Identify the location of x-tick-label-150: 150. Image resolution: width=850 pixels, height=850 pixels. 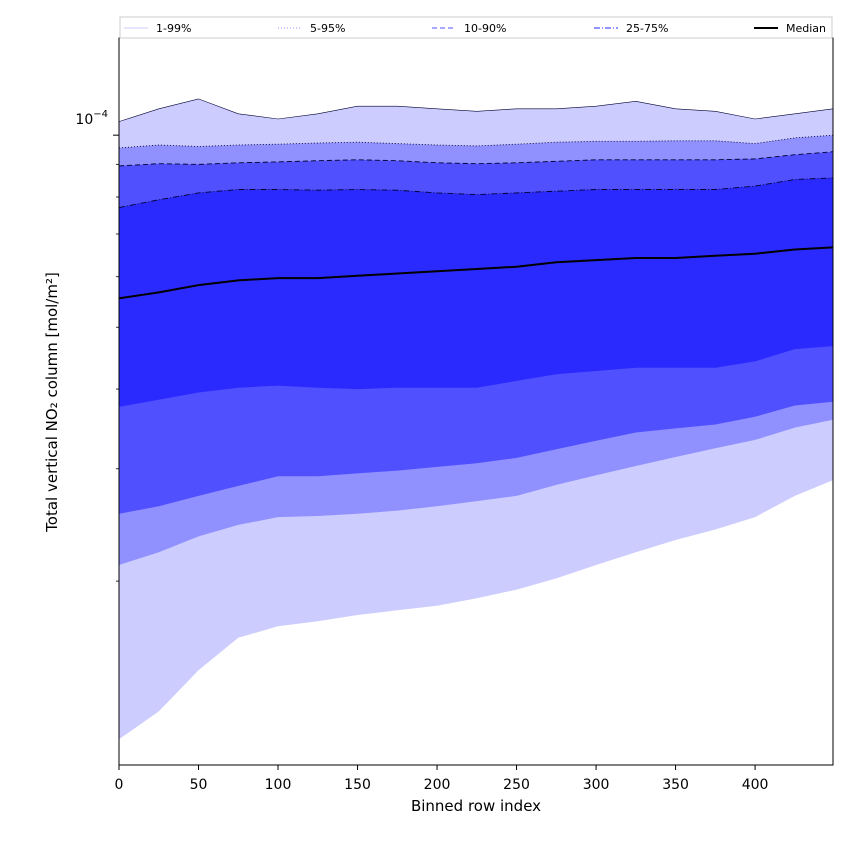
(357, 785).